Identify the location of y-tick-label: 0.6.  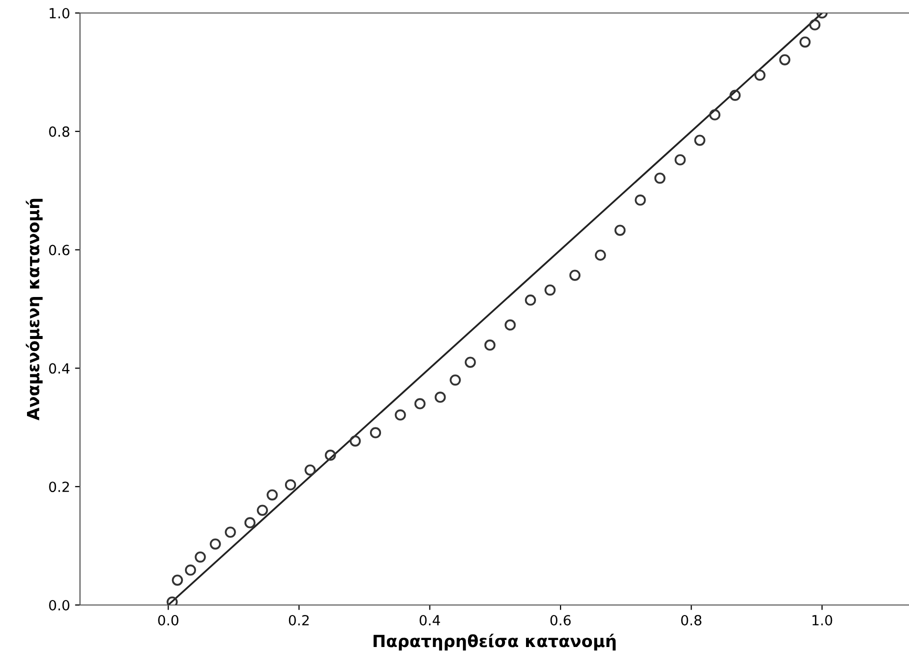
(59, 250).